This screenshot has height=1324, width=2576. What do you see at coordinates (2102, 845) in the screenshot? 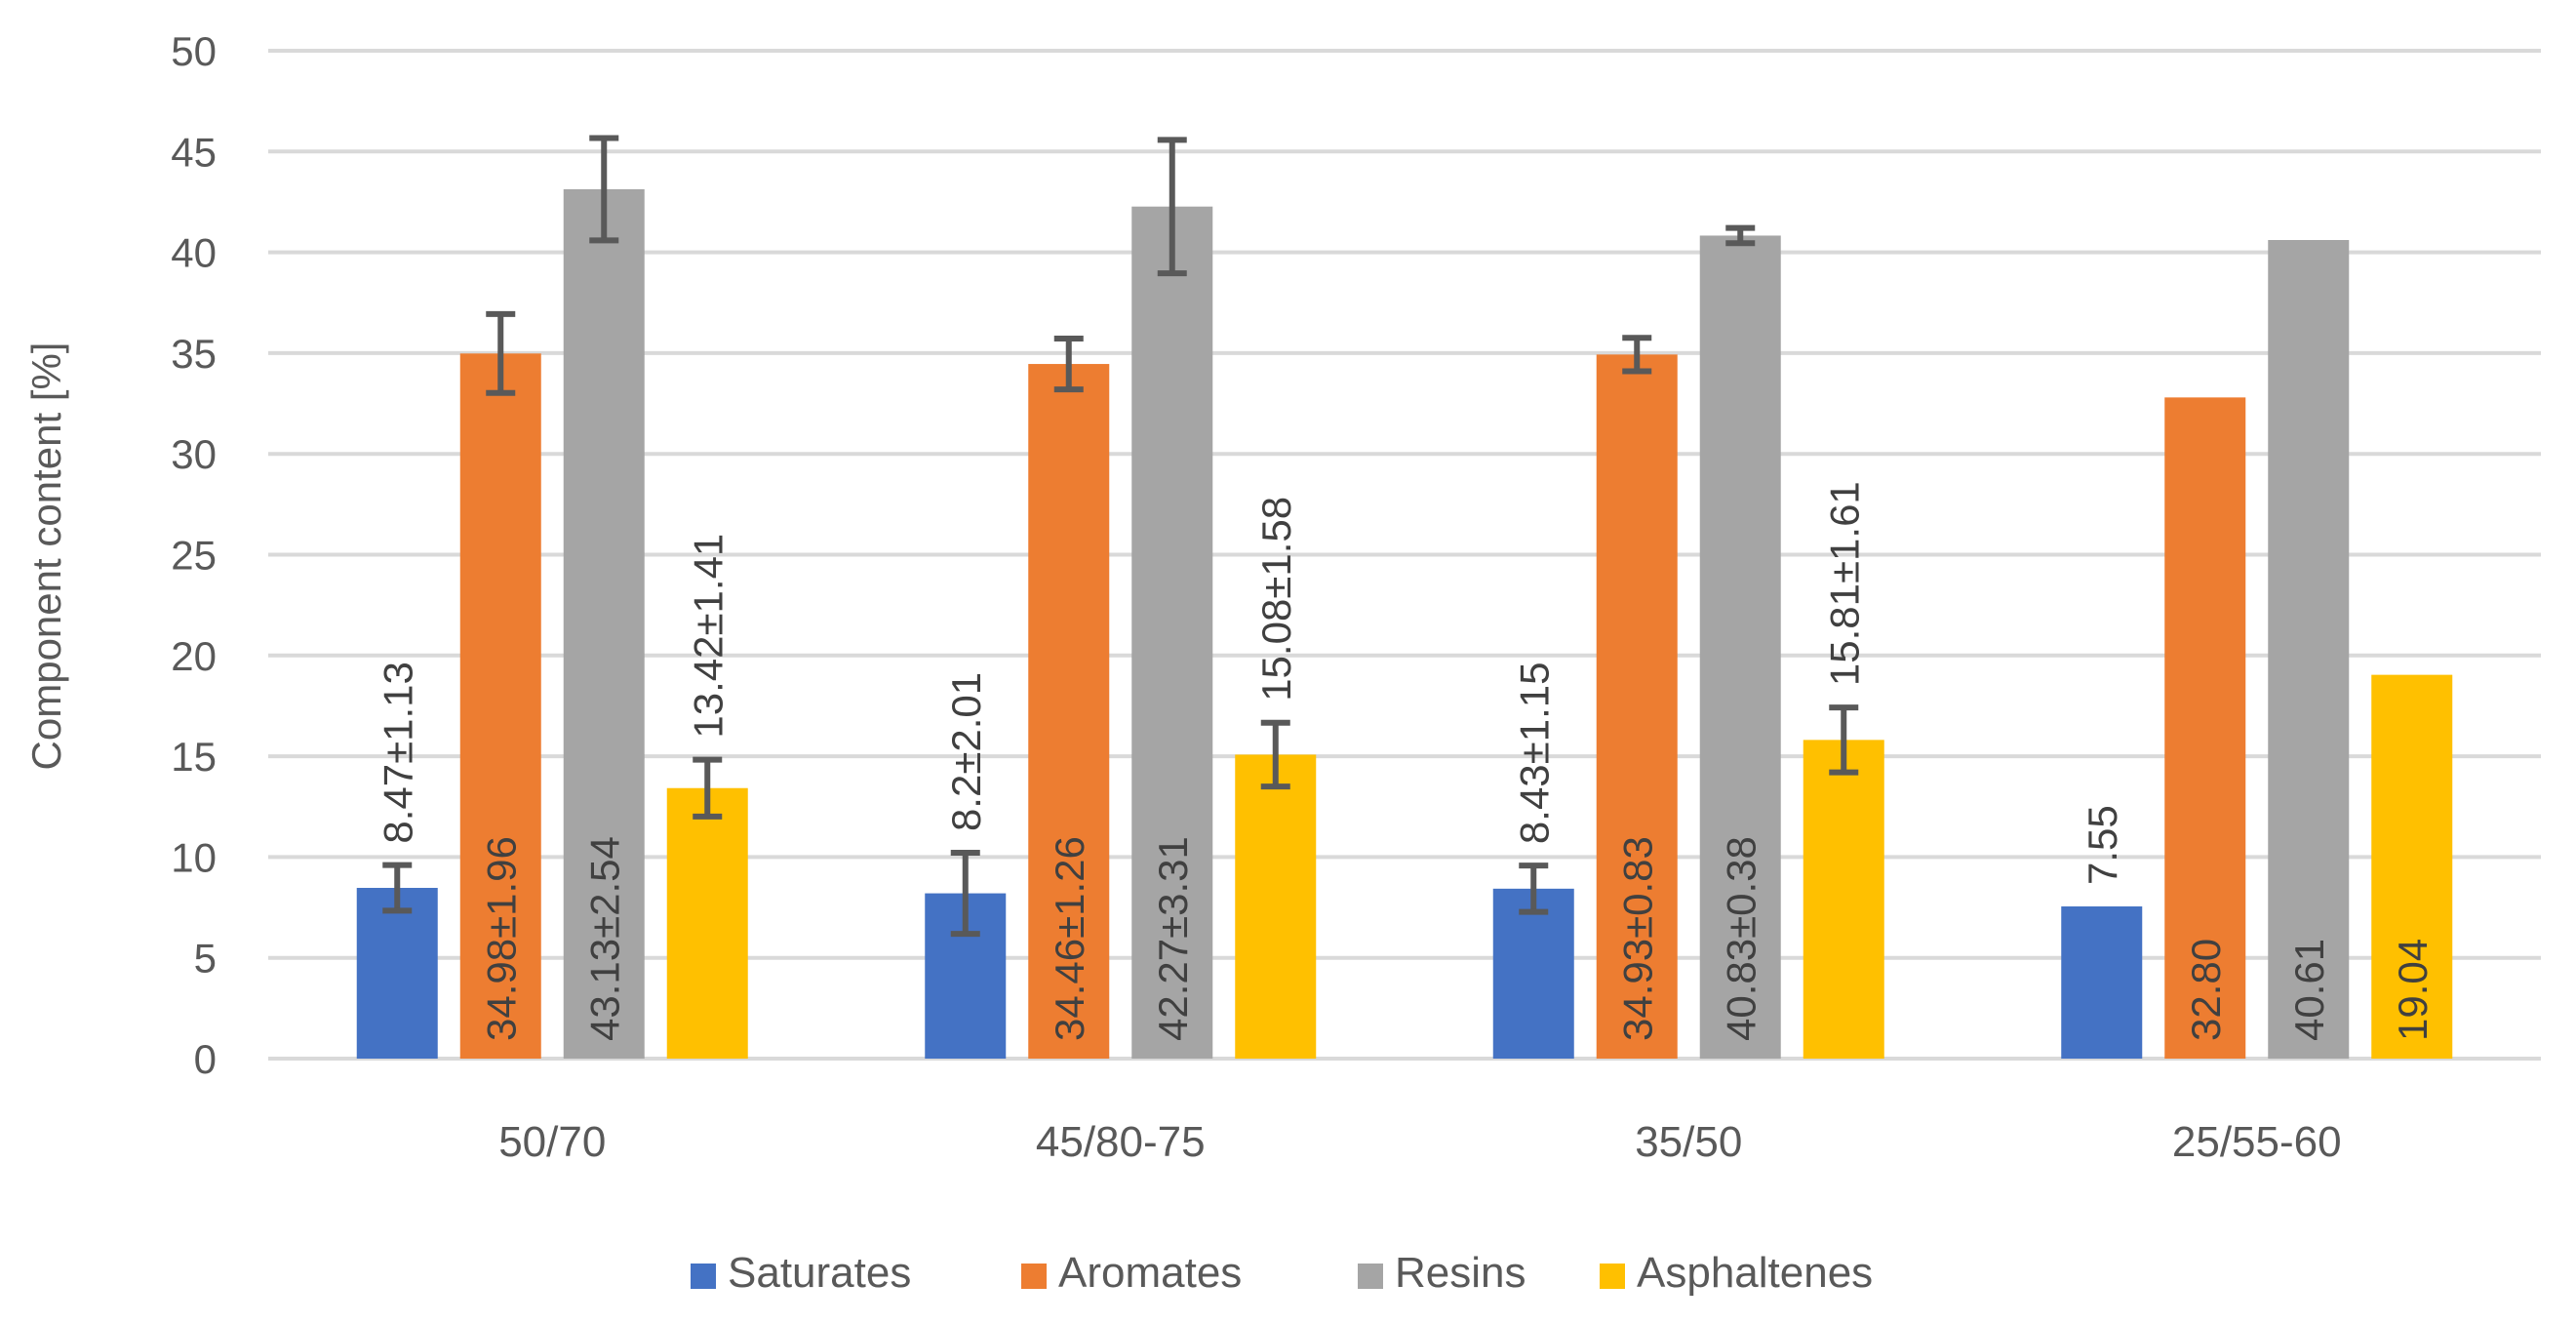
I see `data-label: 7.55` at bounding box center [2102, 845].